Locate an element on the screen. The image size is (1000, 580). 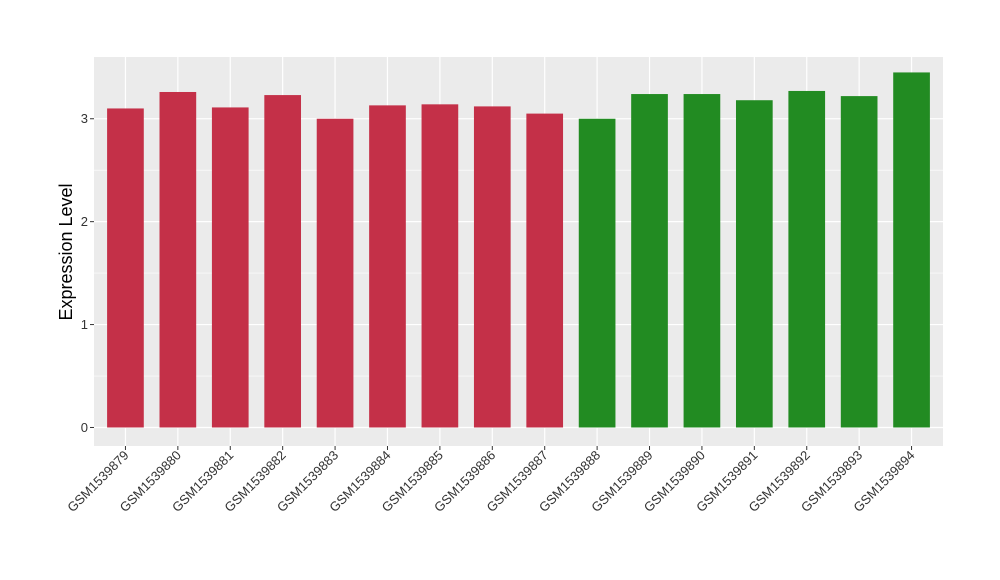
bar-GSM1539893 is located at coordinates (859, 262).